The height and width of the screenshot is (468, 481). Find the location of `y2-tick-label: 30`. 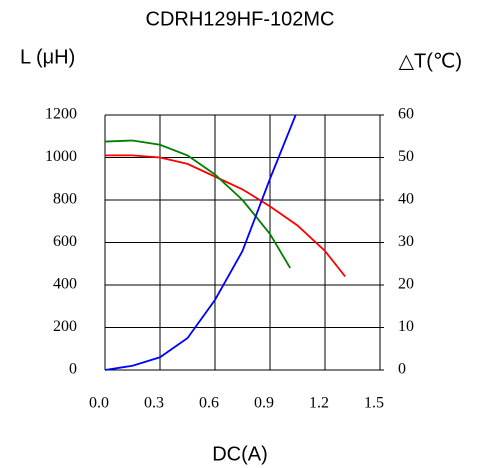

y2-tick-label: 30 is located at coordinates (406, 241).